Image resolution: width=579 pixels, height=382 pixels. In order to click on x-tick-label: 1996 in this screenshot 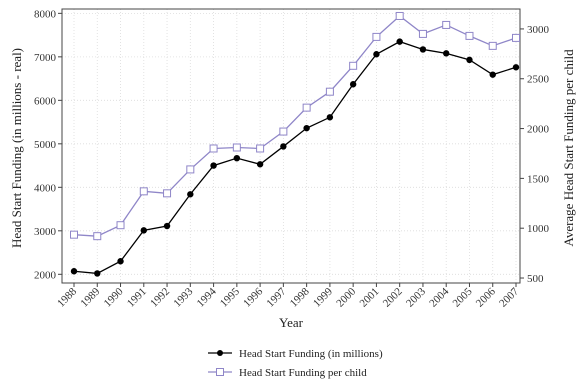, I will do `click(253, 297)`.